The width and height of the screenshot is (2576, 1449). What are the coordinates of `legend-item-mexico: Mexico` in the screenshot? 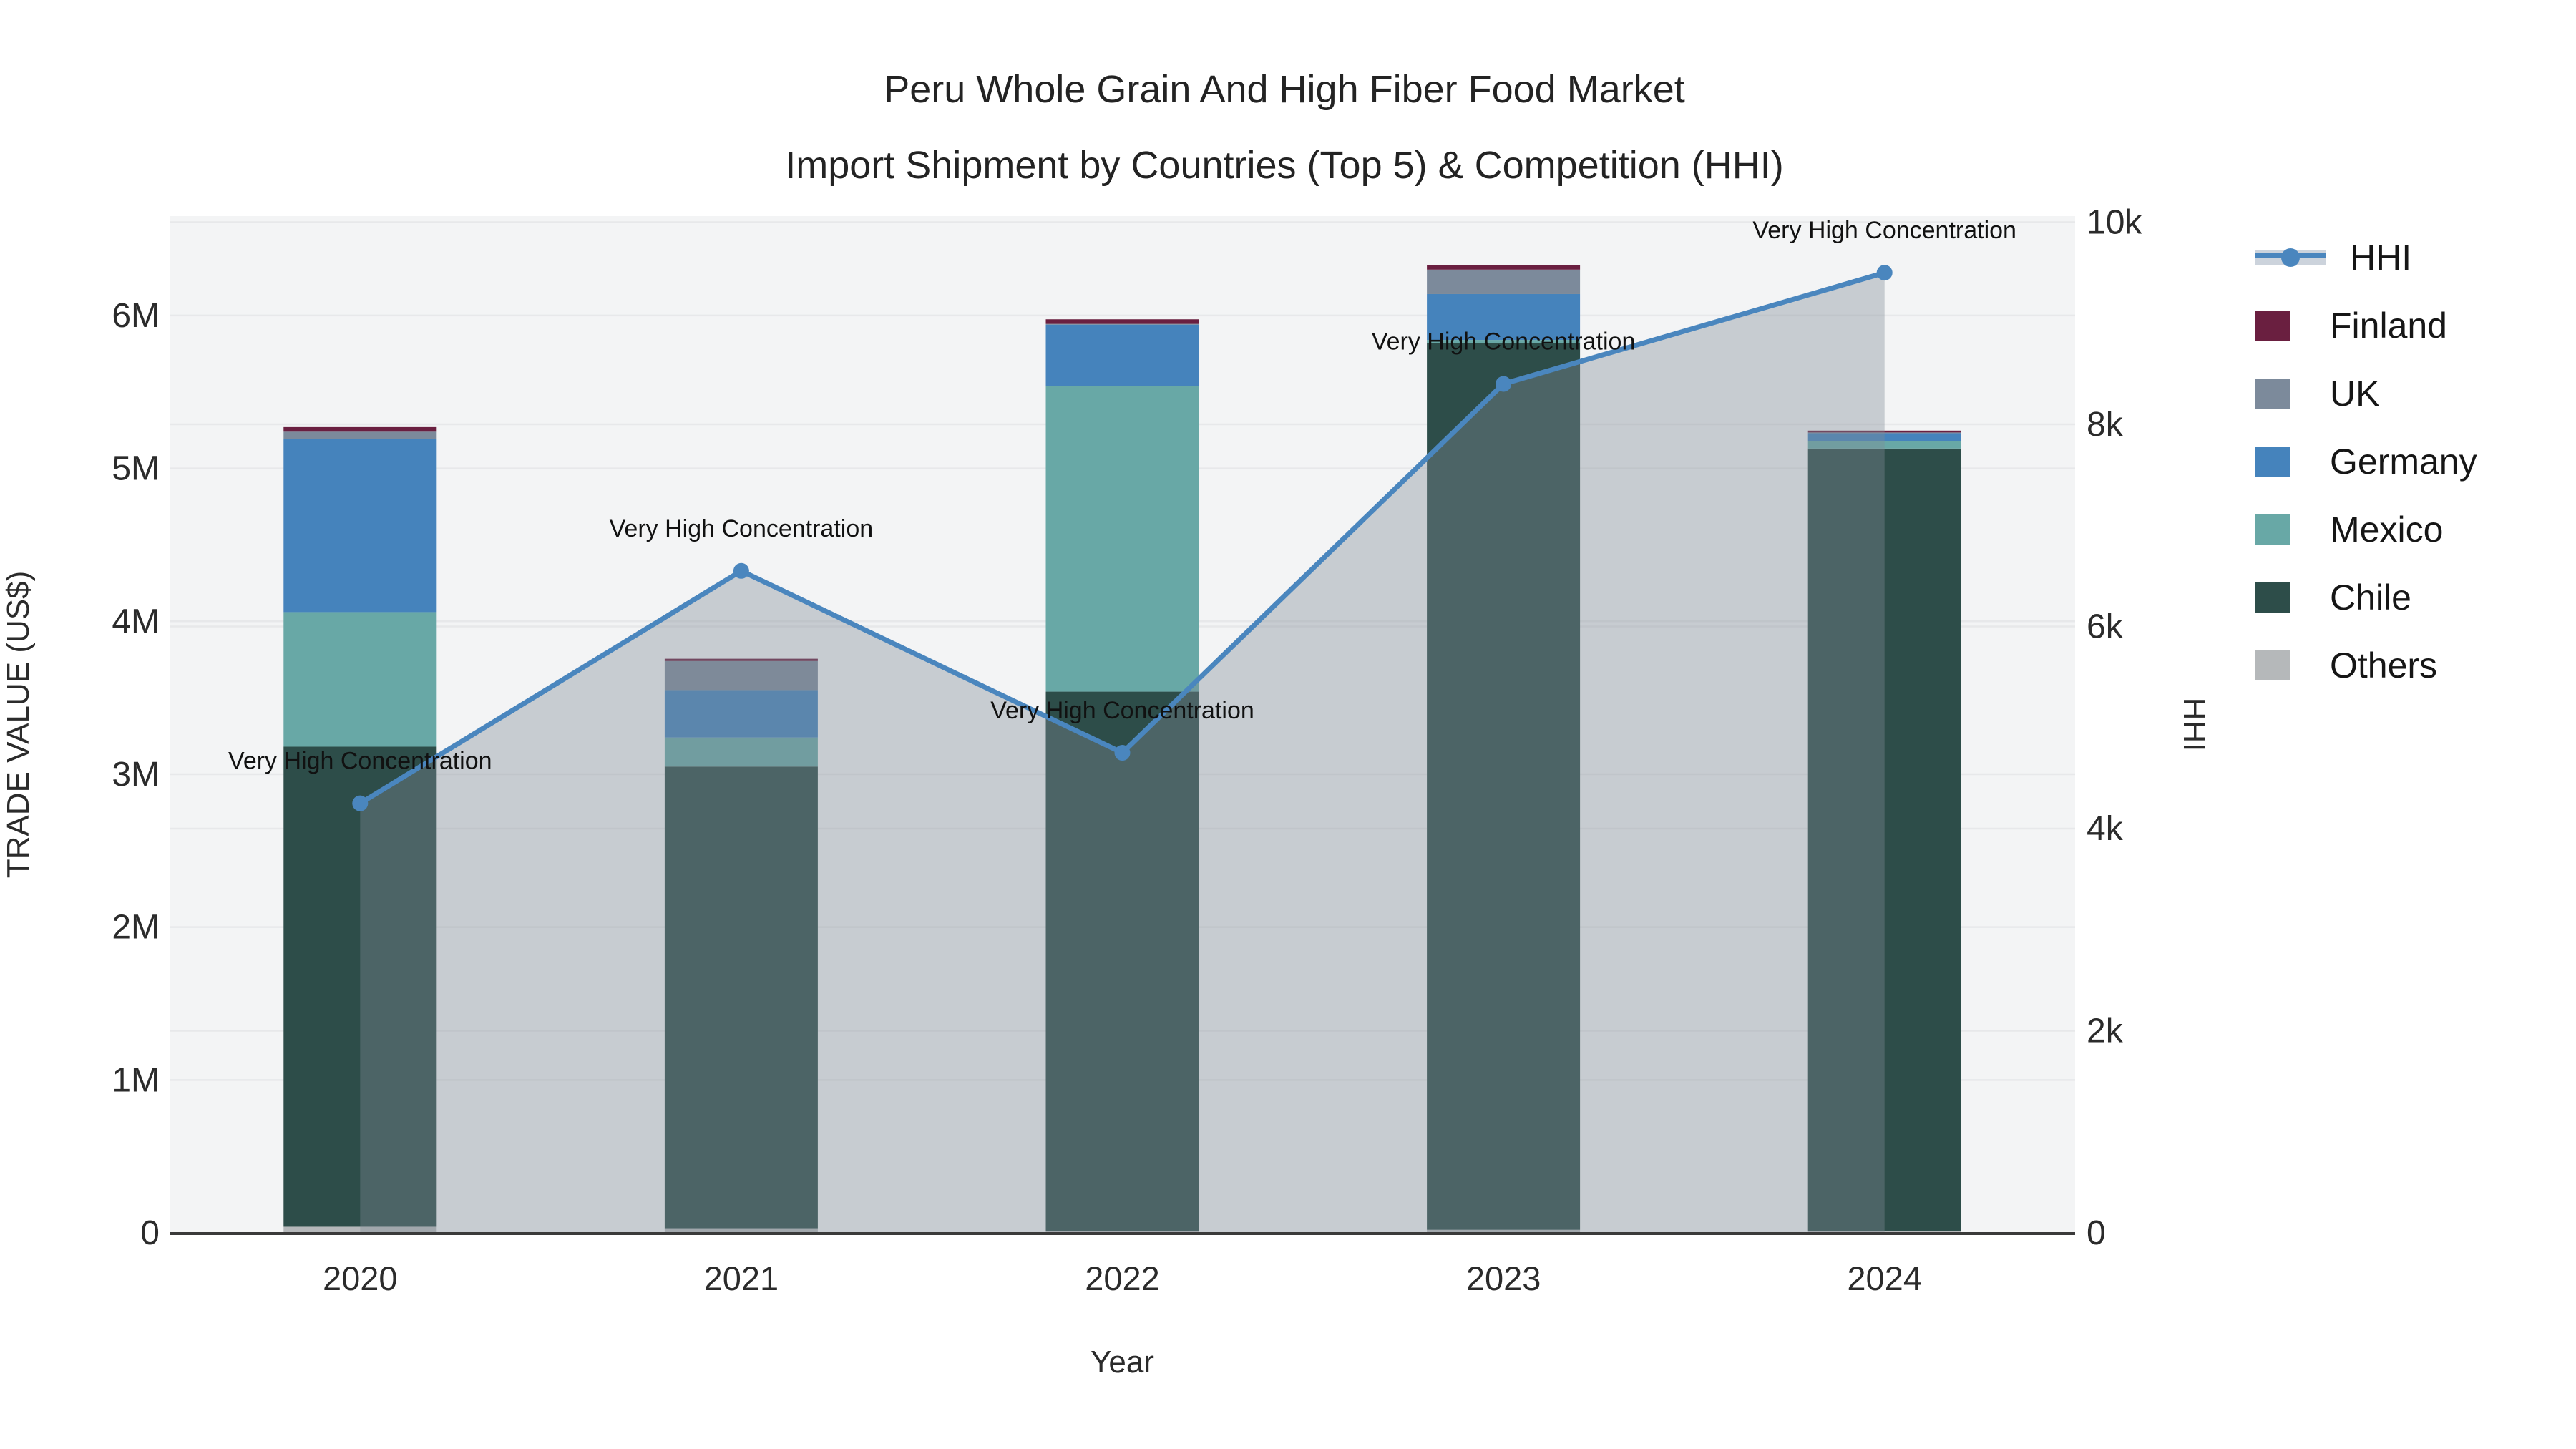 It's located at (2366, 529).